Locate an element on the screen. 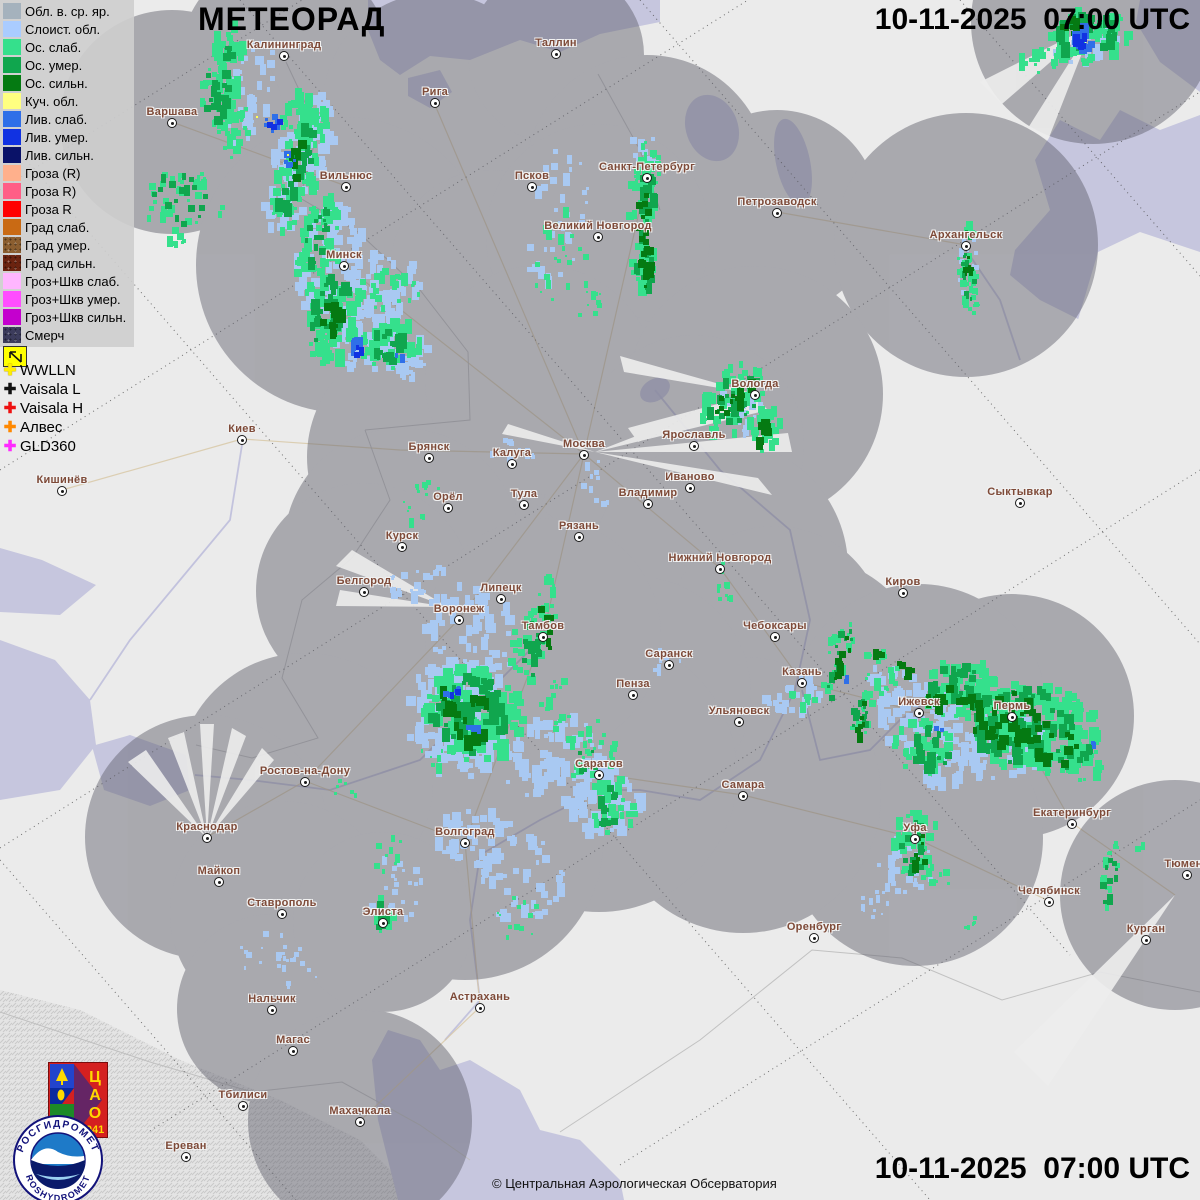  city-label: Иваново is located at coordinates (690, 477).